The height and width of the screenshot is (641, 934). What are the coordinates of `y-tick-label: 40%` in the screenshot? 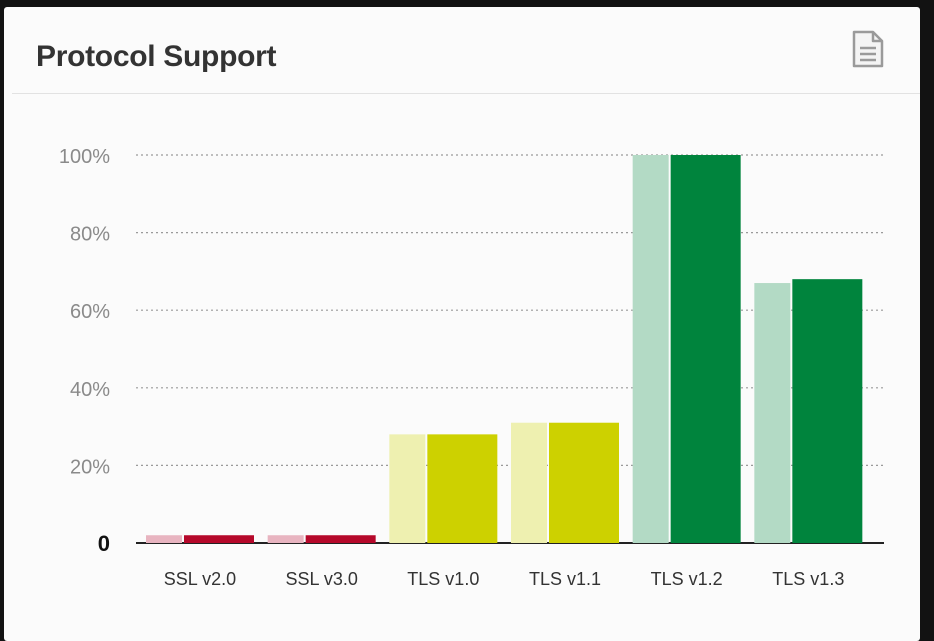 It's located at (90, 390).